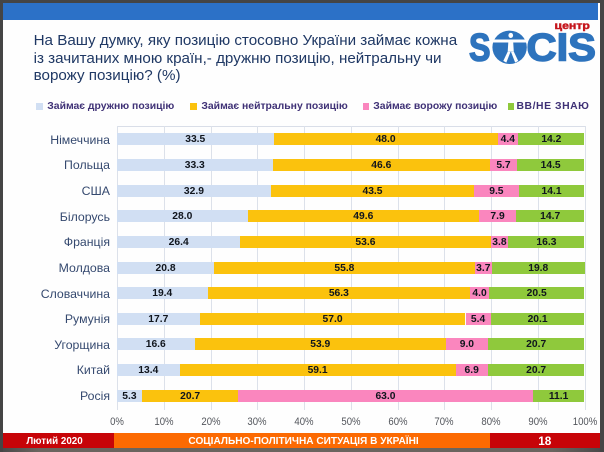  What do you see at coordinates (480, 48) in the screenshot?
I see `svg-text: S` at bounding box center [480, 48].